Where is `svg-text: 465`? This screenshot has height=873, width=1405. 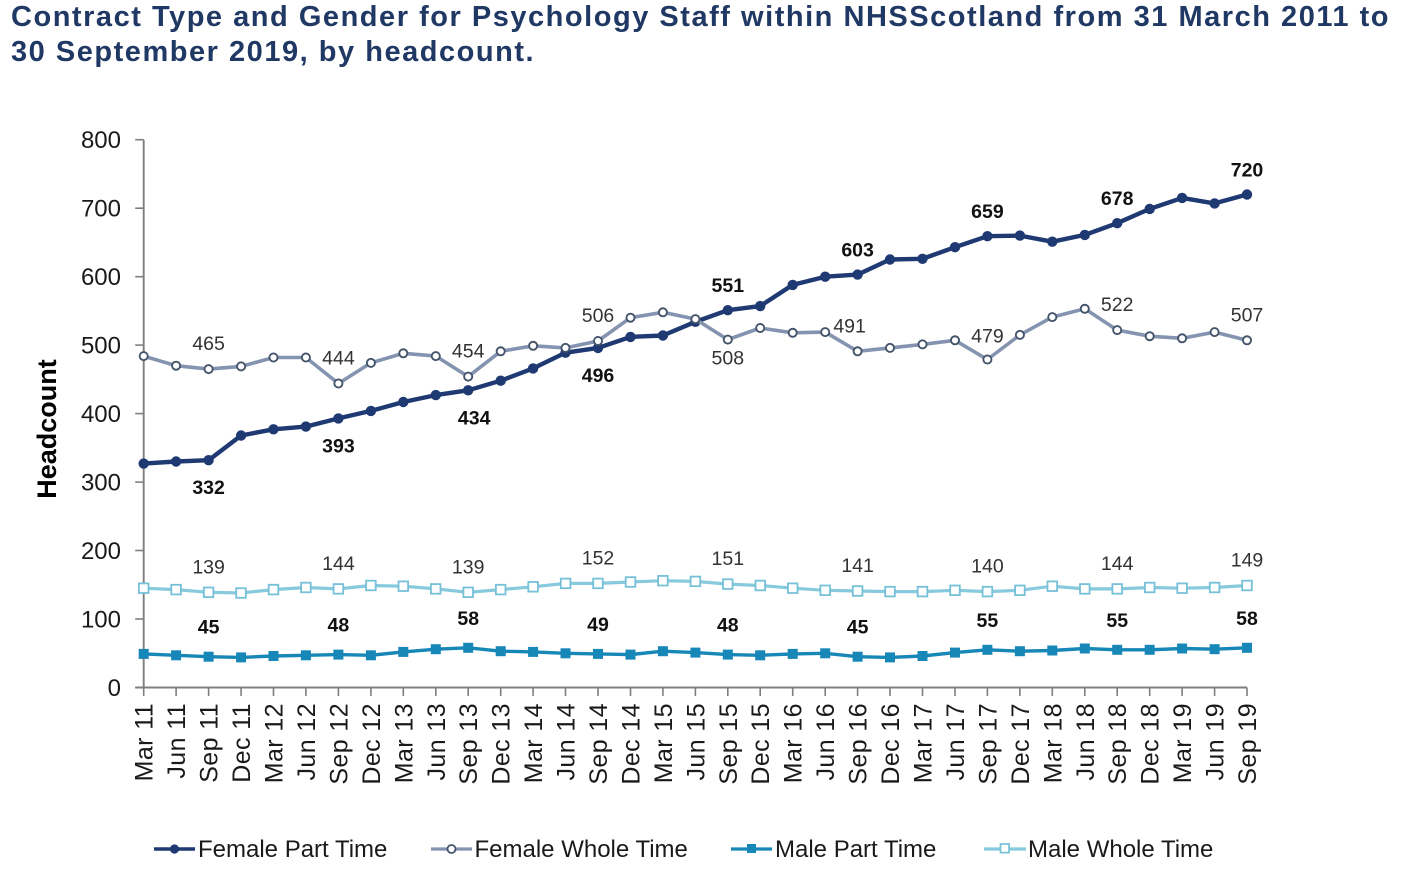 svg-text: 465 is located at coordinates (208, 344).